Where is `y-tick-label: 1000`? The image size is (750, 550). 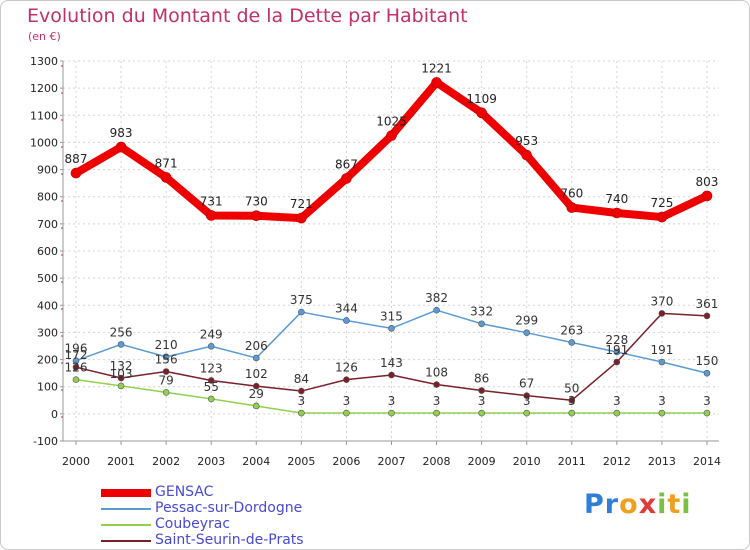
y-tick-label: 1000 is located at coordinates (44, 142).